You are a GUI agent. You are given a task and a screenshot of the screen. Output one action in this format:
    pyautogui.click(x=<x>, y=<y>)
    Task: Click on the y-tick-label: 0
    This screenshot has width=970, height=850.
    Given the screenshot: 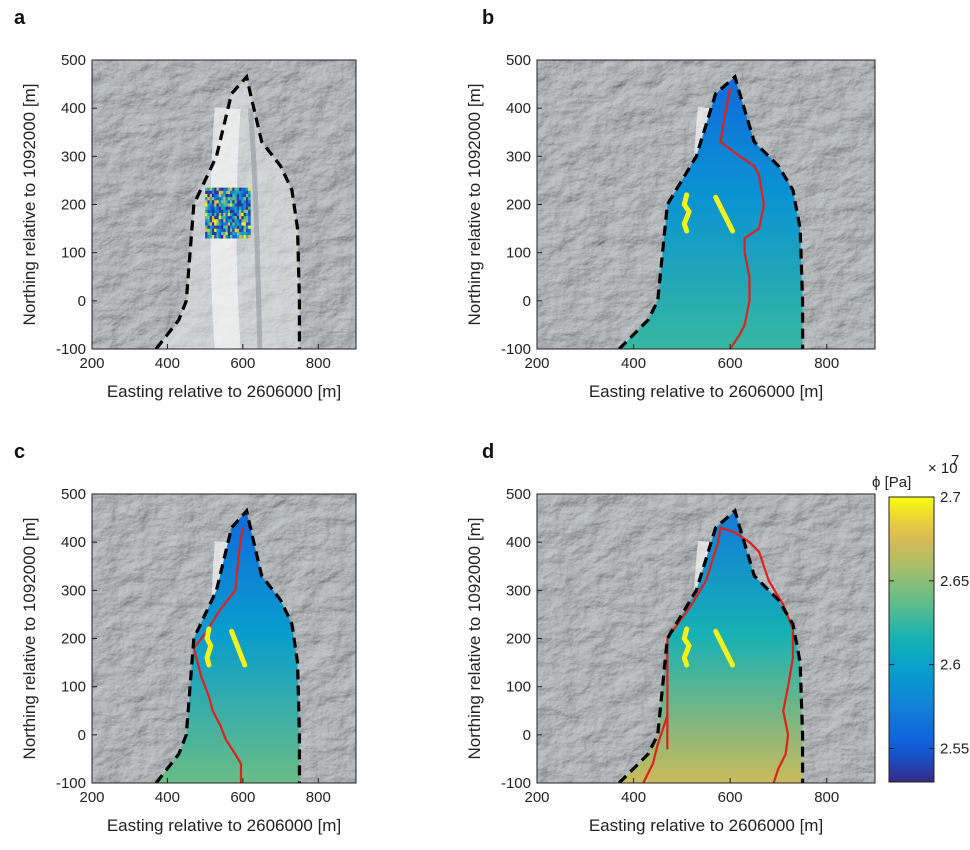 What is the action you would take?
    pyautogui.click(x=527, y=301)
    